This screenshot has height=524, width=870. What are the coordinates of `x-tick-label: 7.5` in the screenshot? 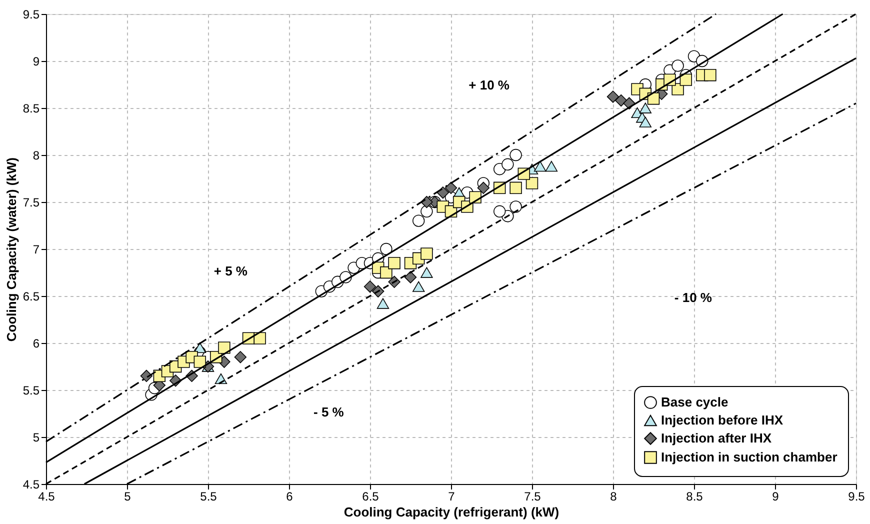 It's located at (533, 497).